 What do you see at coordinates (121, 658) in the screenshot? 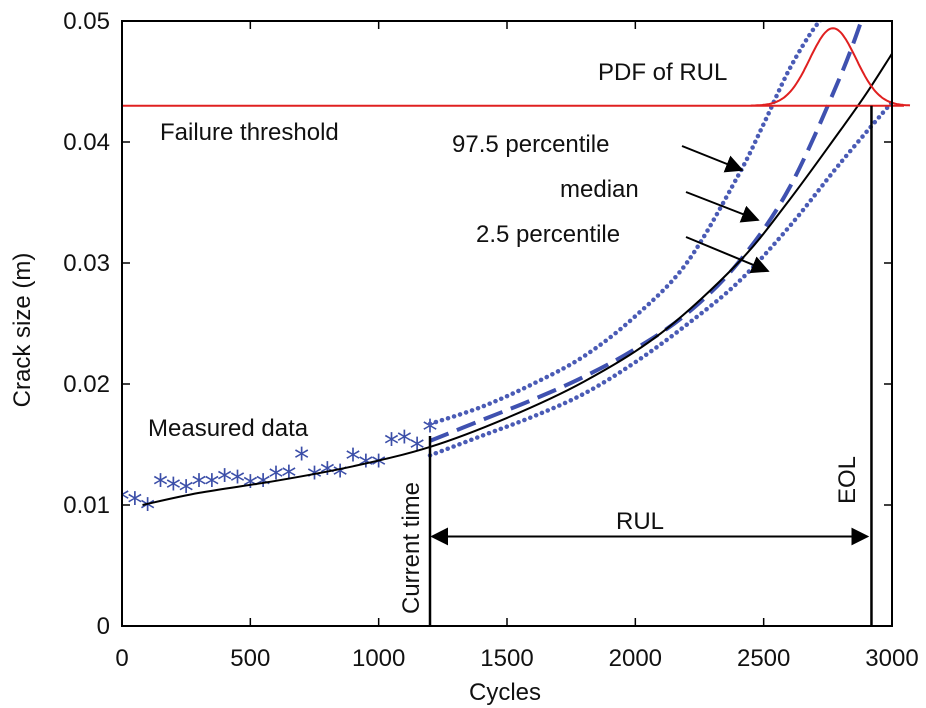
I see `x-tick-label: 0` at bounding box center [121, 658].